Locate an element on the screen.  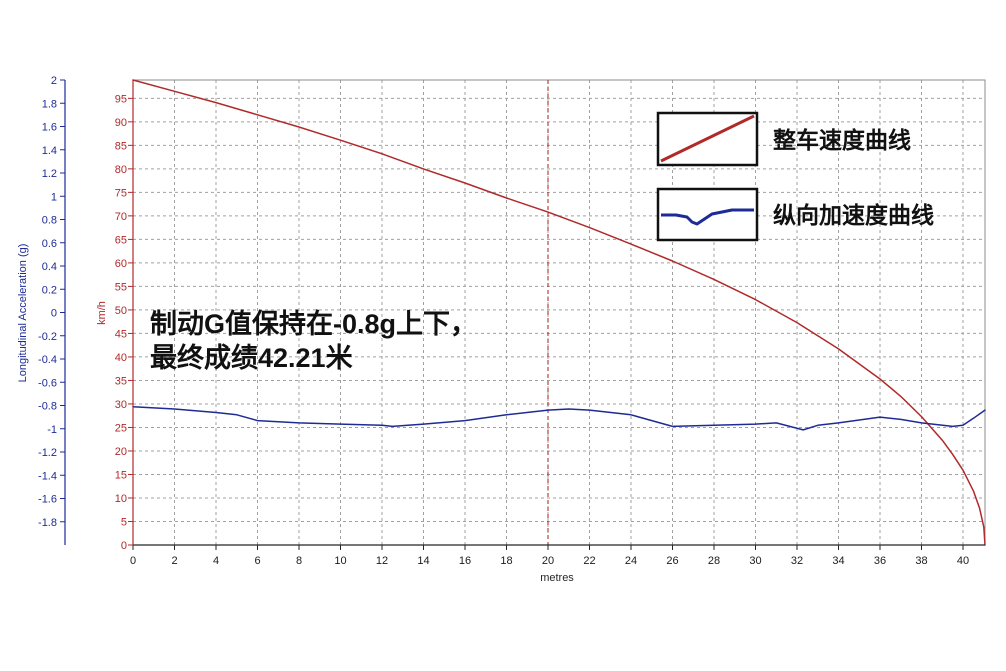
speed-axis-tick-label: 30 is located at coordinates (121, 405).